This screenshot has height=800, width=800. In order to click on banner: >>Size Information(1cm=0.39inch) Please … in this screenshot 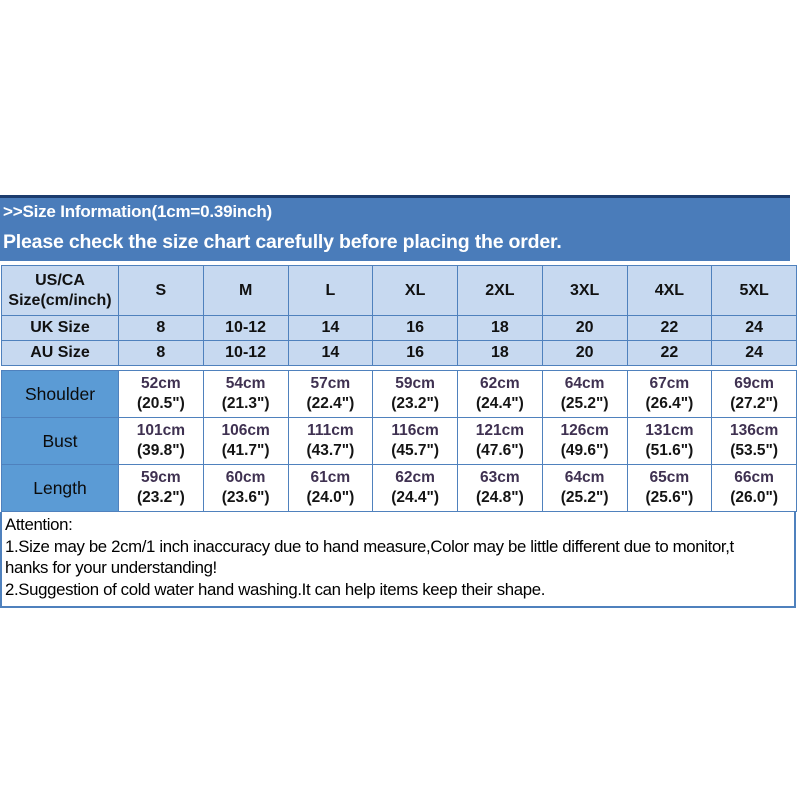, I will do `click(395, 228)`.